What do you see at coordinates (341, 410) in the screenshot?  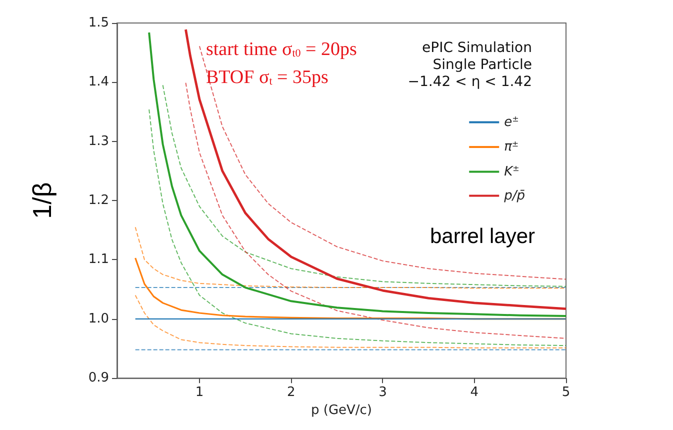 I see `x-axis-title: p (GeV/c)` at bounding box center [341, 410].